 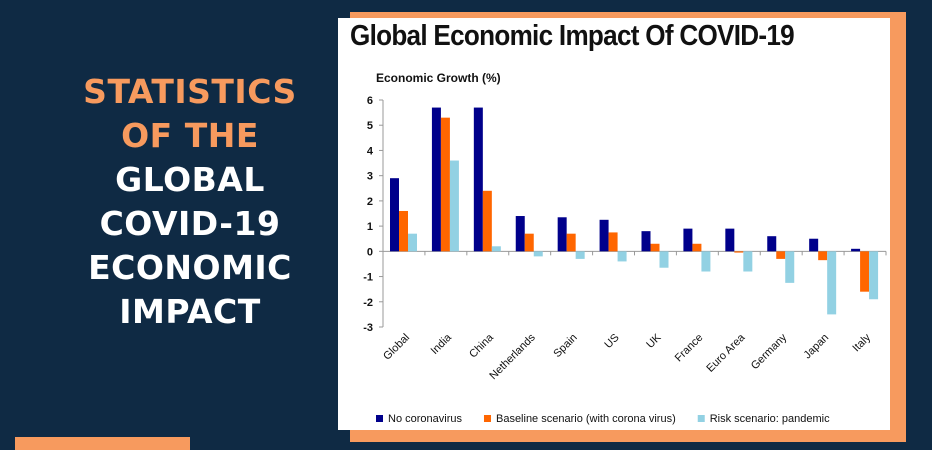 I want to click on x-tick-label: UK, so click(x=654, y=341).